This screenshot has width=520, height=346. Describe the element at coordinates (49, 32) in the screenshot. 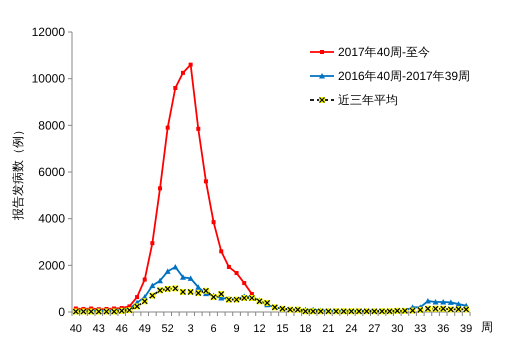

I see `y-tick-label: 12000` at that location.